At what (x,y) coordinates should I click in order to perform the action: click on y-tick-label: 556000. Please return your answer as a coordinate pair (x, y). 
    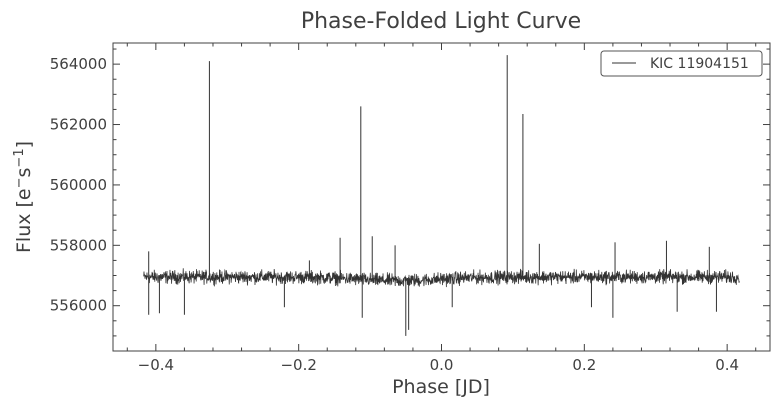
    Looking at the image, I should click on (78, 306).